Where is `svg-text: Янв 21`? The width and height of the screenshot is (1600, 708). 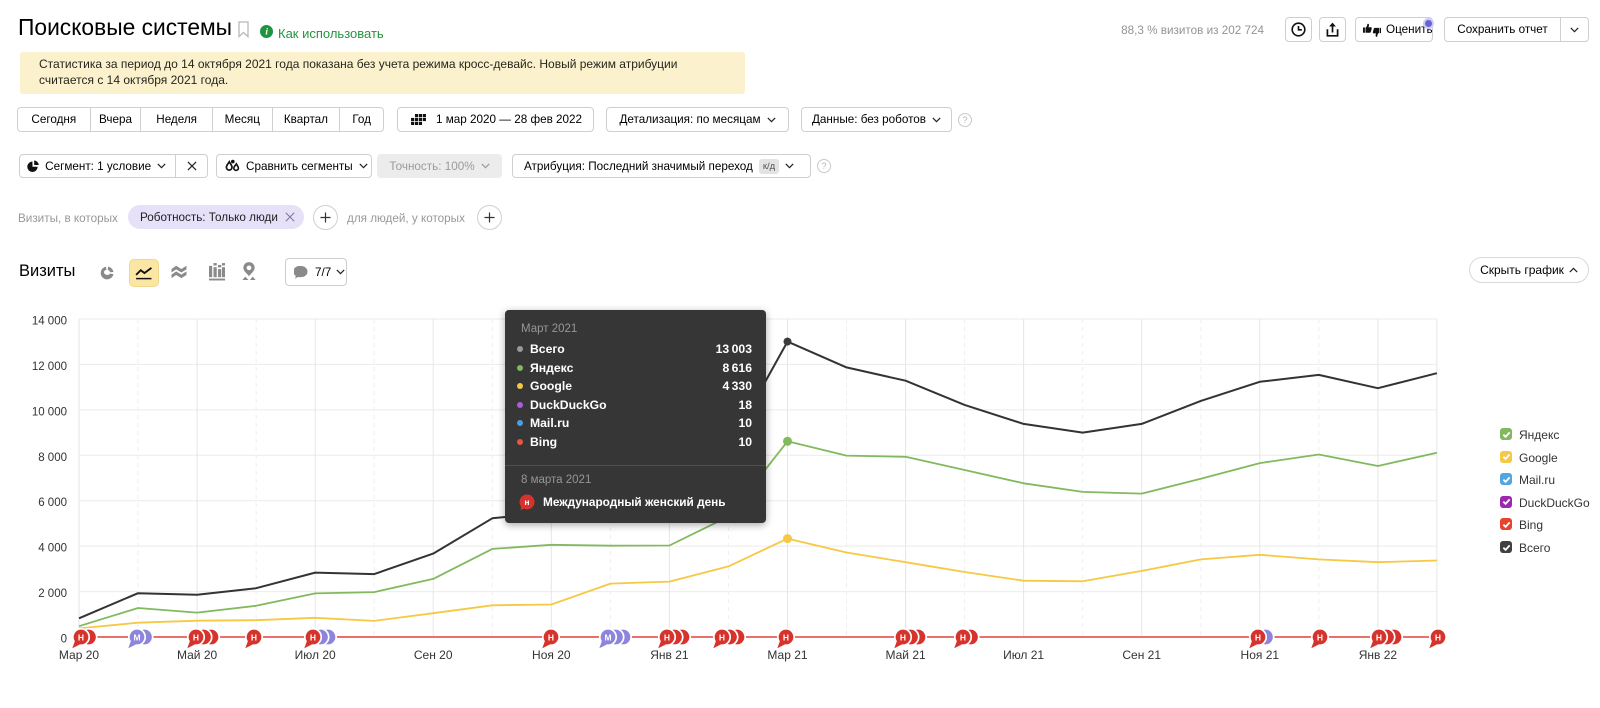 svg-text: Янв 21 is located at coordinates (669, 655).